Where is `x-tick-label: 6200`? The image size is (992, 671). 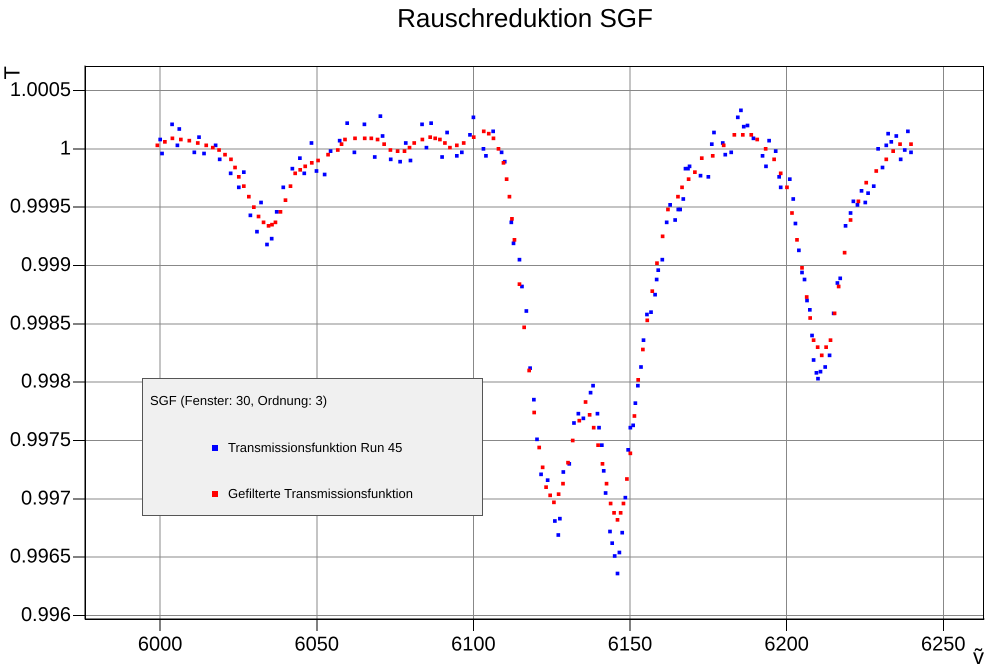
x-tick-label: 6200 is located at coordinates (786, 645).